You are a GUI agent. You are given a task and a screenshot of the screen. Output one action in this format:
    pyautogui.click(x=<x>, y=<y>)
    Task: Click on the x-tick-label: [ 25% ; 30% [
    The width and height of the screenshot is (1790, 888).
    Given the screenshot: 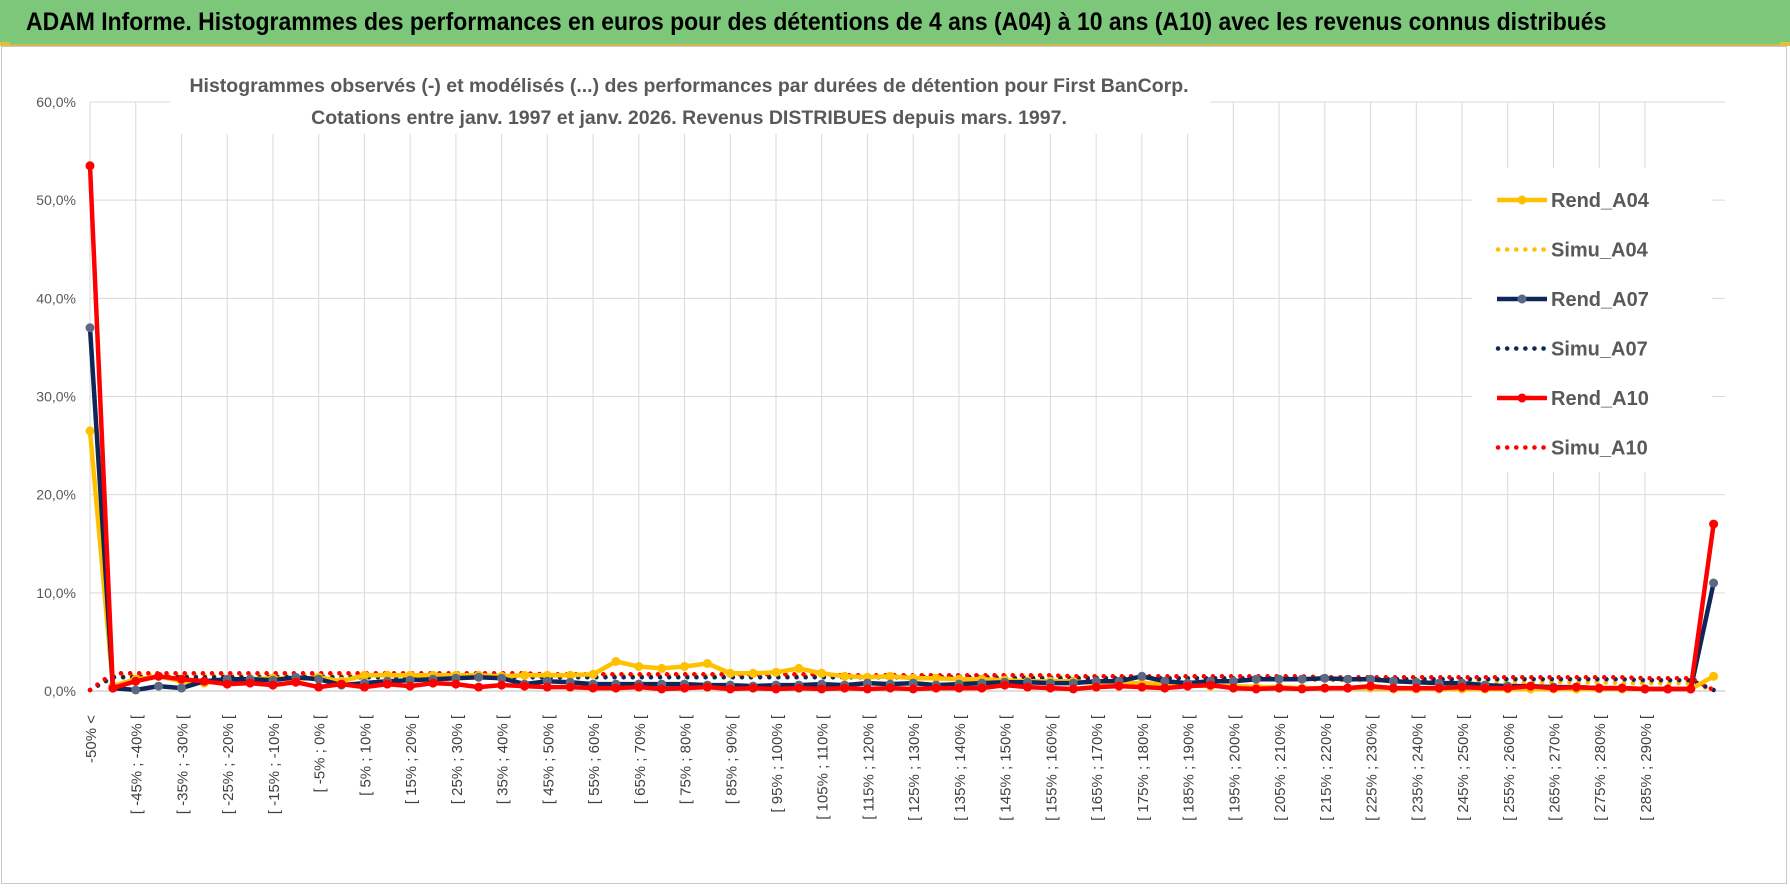 What is the action you would take?
    pyautogui.click(x=457, y=759)
    